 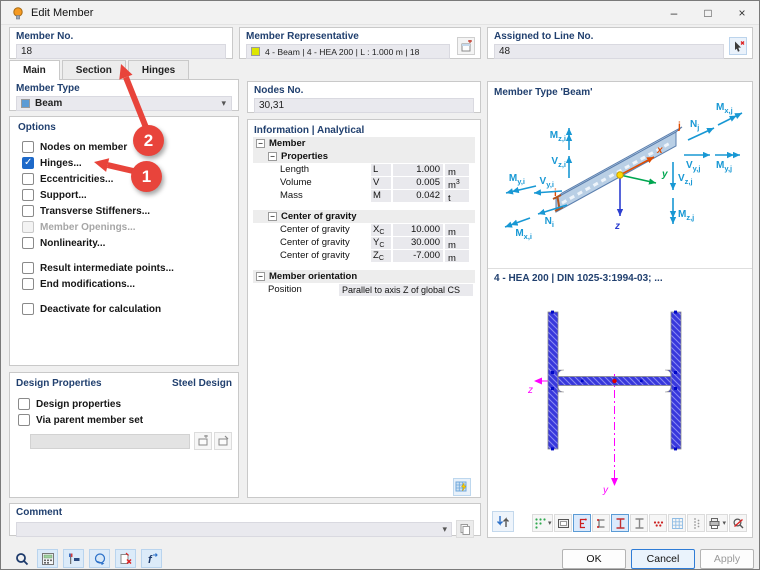 What do you see at coordinates (124, 103) in the screenshot?
I see `member-type-select: Beam ▾` at bounding box center [124, 103].